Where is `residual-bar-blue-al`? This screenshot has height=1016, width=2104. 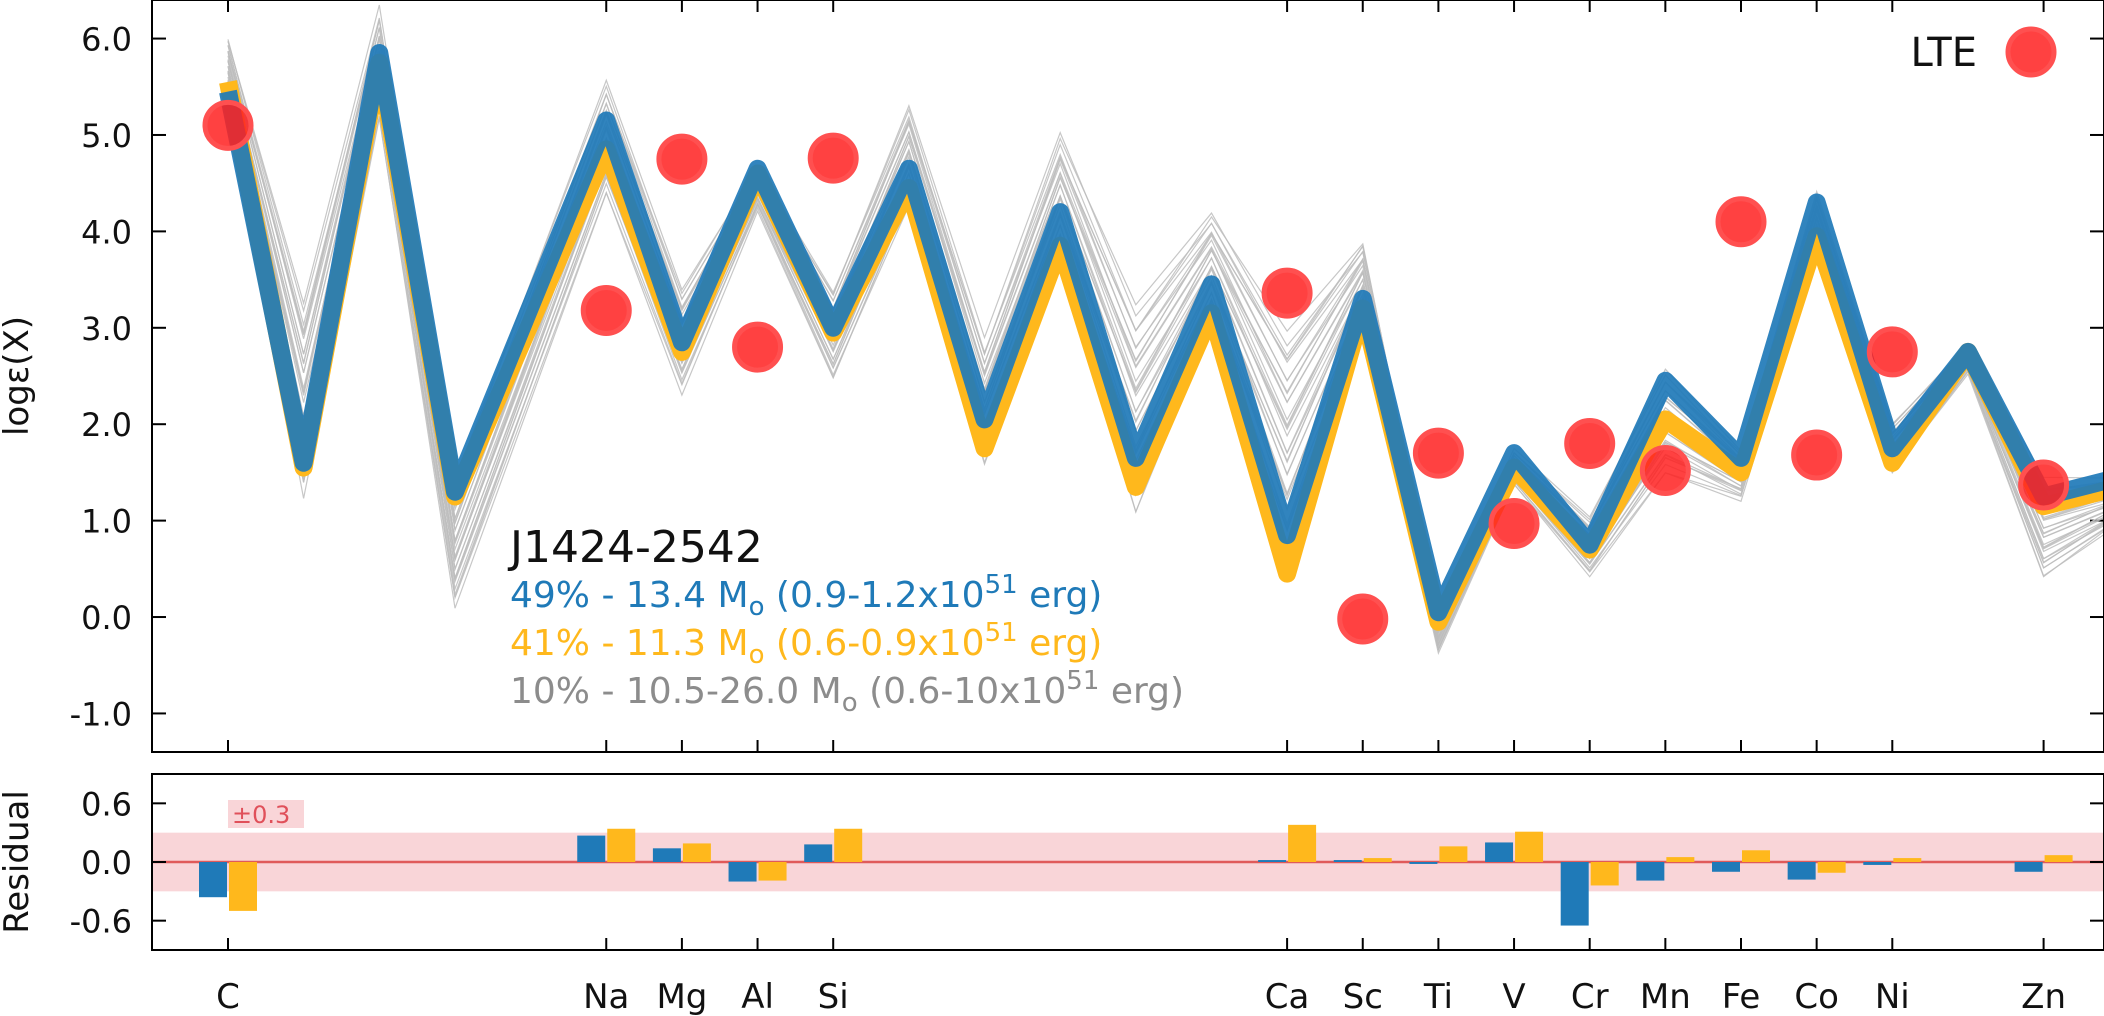 residual-bar-blue-al is located at coordinates (742, 872).